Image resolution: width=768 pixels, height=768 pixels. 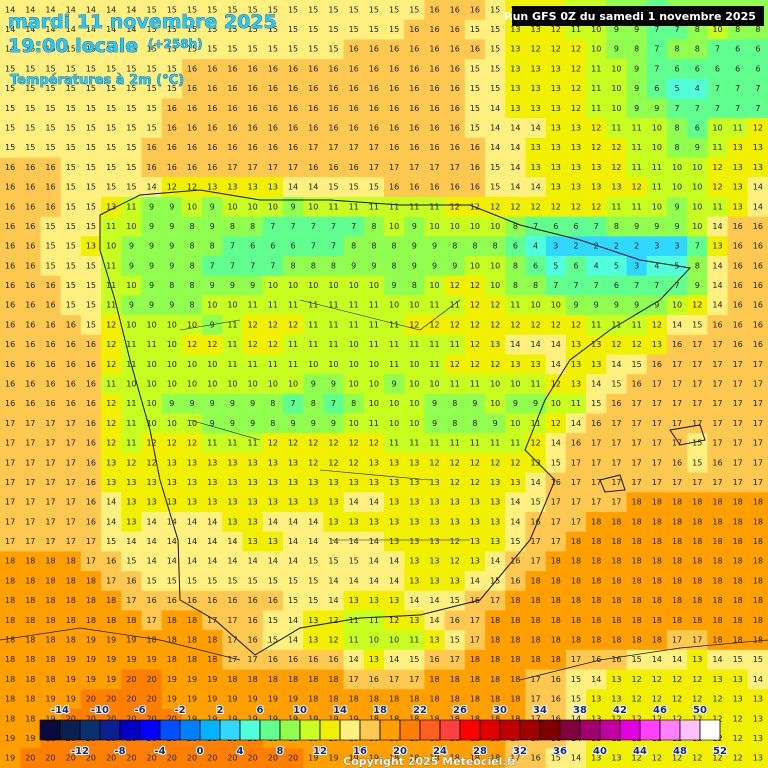 What do you see at coordinates (172, 758) in the screenshot?
I see `grid-value: 20` at bounding box center [172, 758].